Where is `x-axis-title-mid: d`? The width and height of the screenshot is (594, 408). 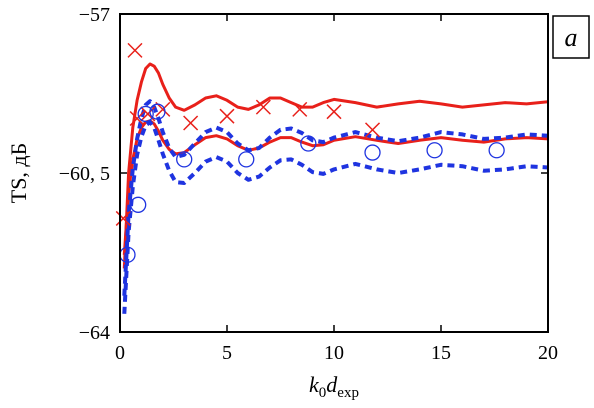
x-axis-title-mid: d is located at coordinates (332, 384).